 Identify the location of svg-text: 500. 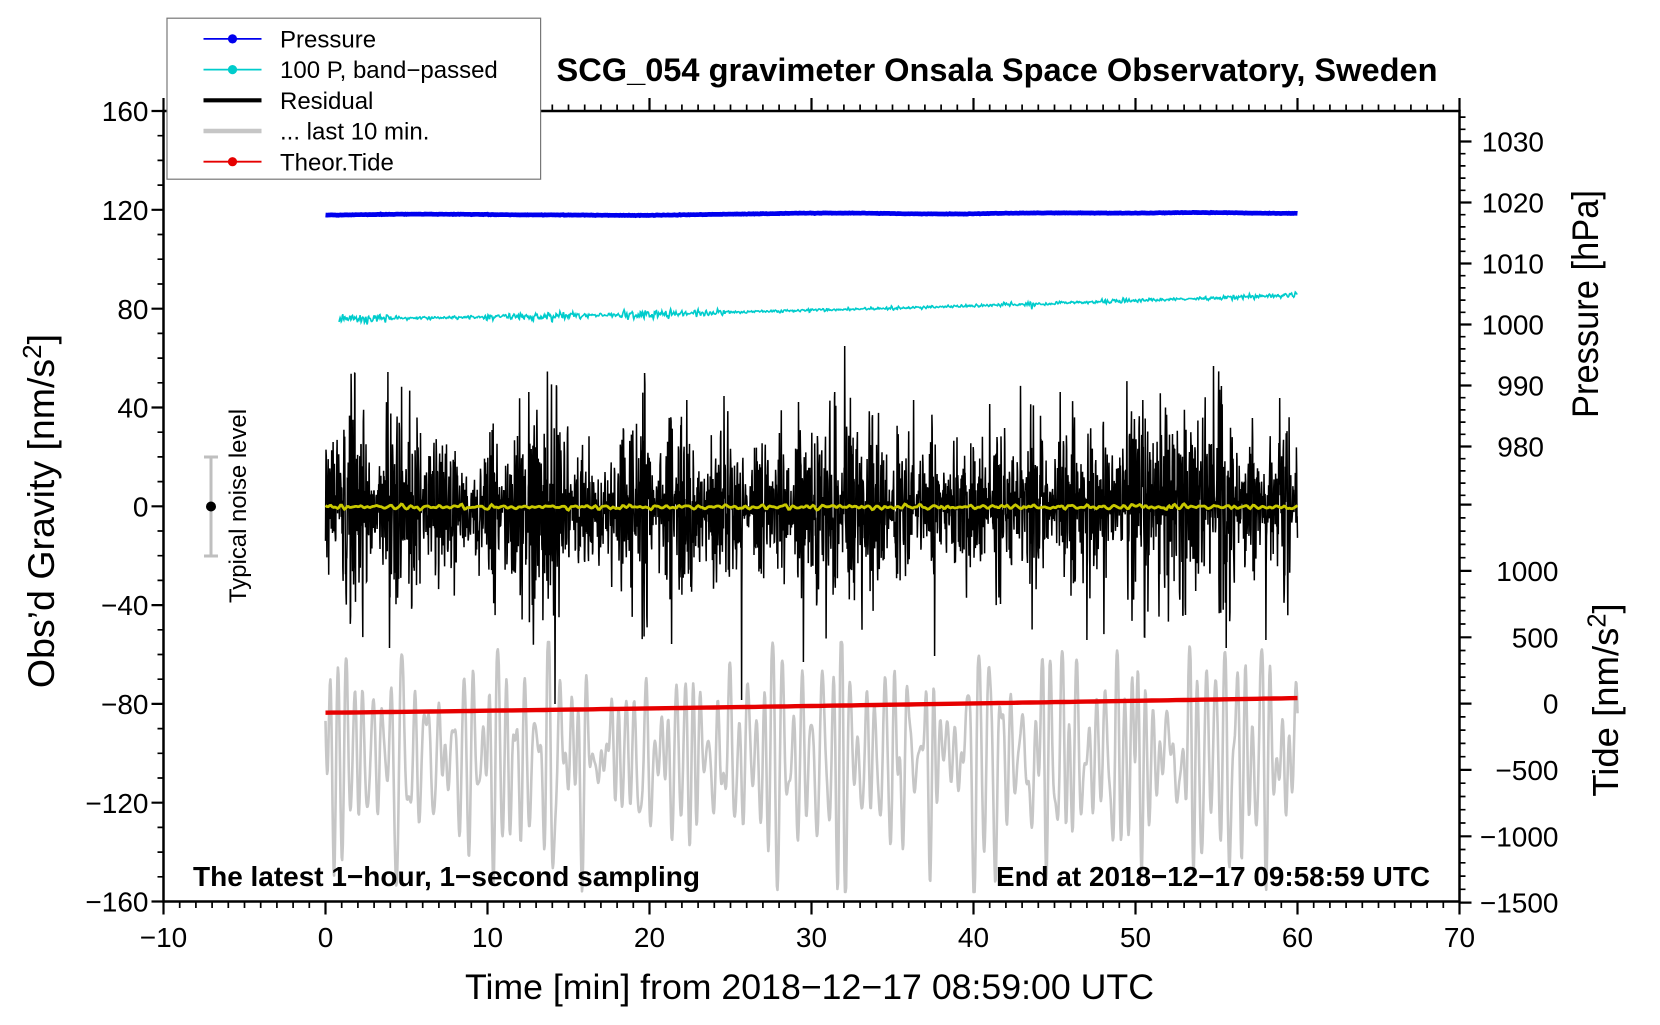
(1535, 637).